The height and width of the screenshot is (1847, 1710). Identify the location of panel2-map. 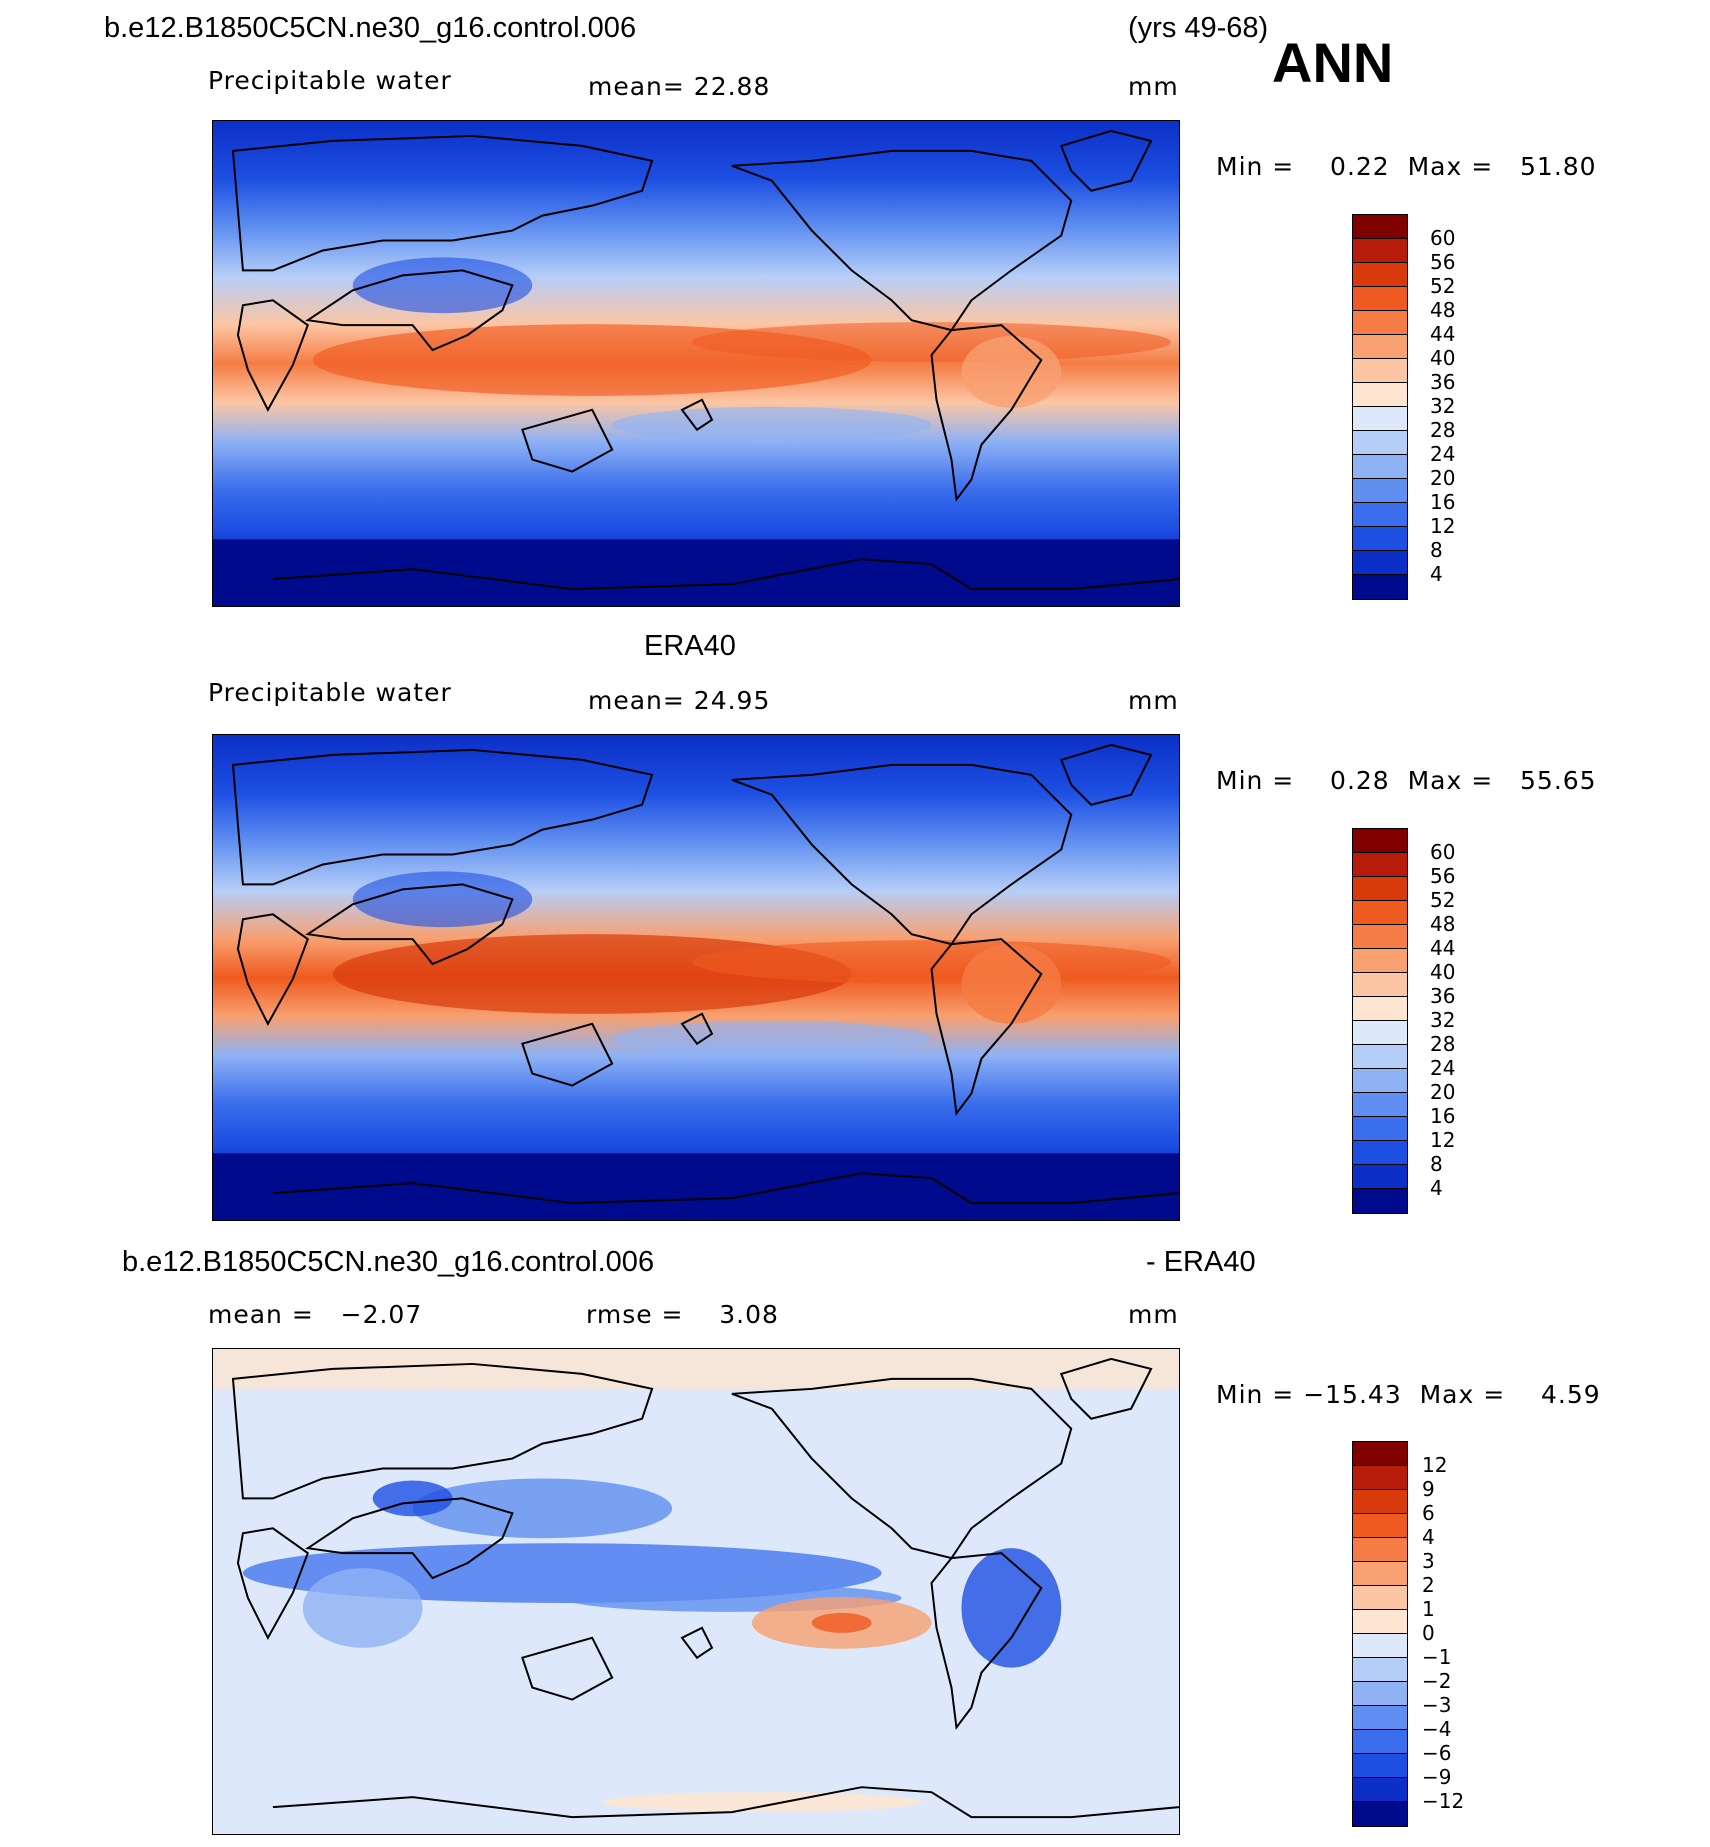
(696, 977).